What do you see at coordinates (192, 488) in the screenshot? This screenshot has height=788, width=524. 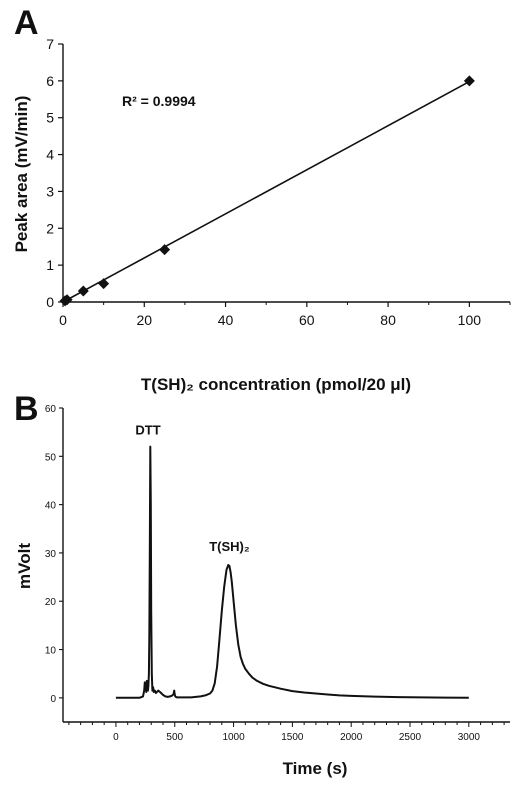 I see `panel-b-peak-labels: DTT T(SH)₂` at bounding box center [192, 488].